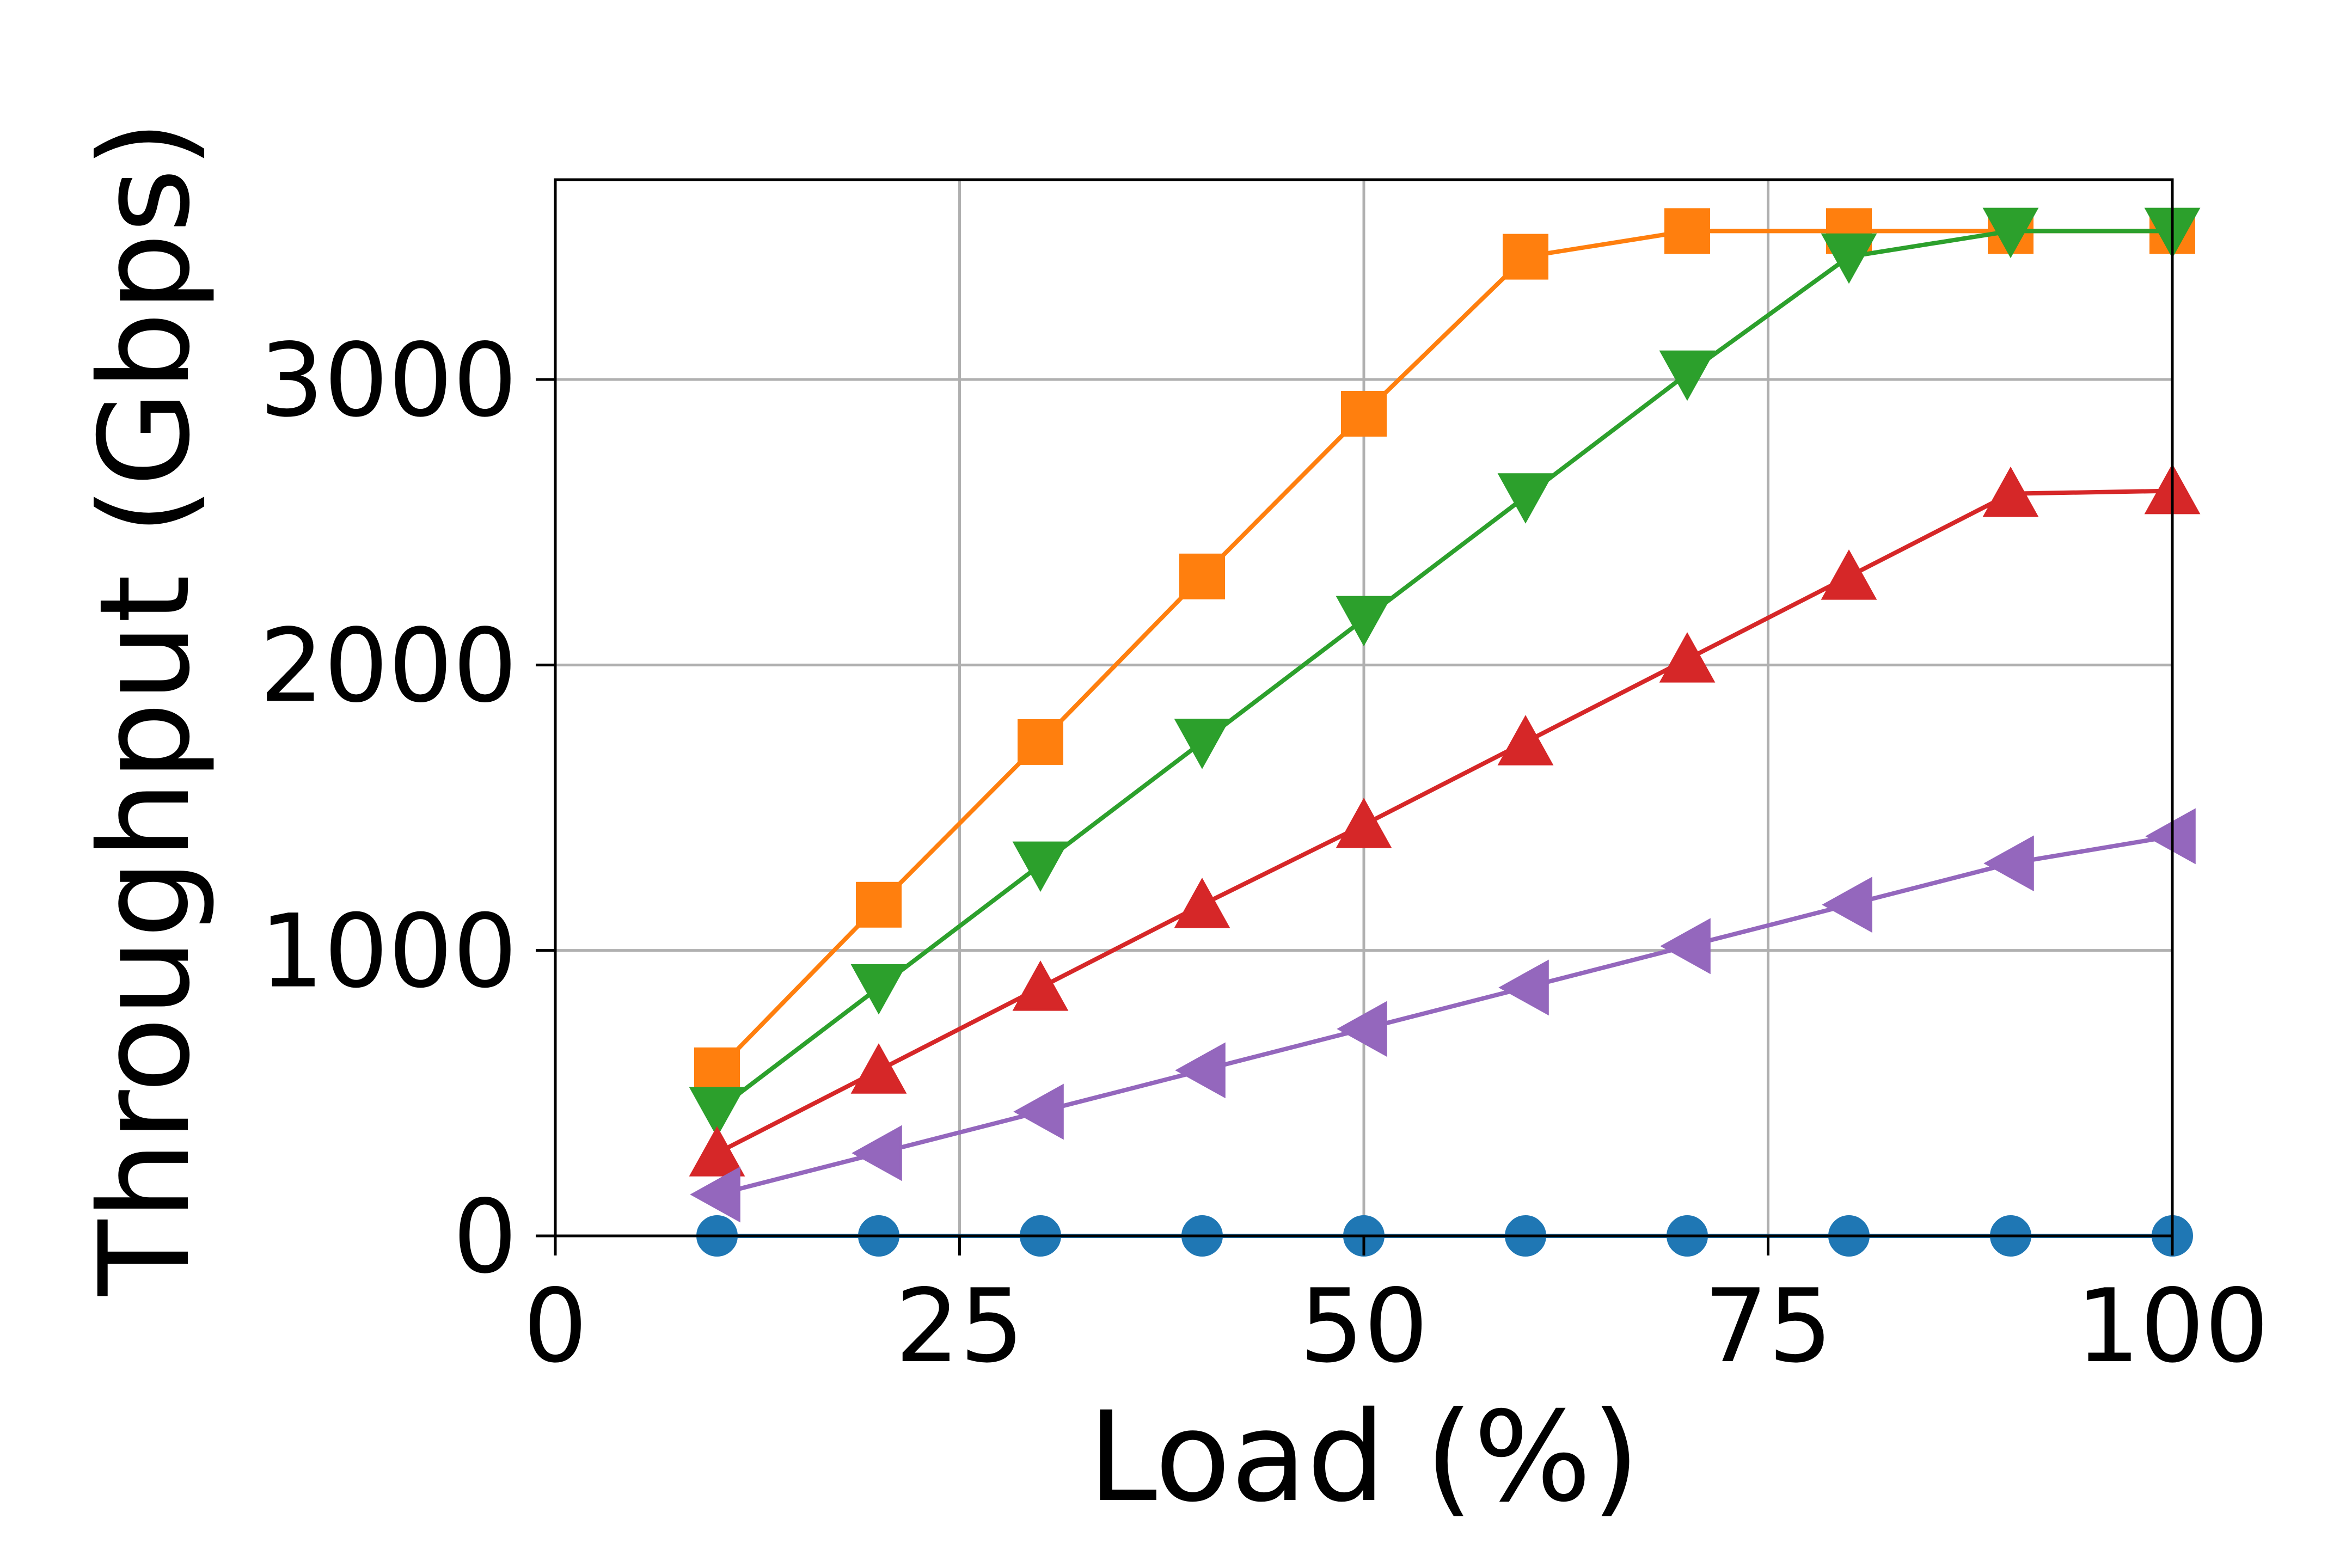  What do you see at coordinates (1364, 1457) in the screenshot?
I see `x-axis-label: Load (%)` at bounding box center [1364, 1457].